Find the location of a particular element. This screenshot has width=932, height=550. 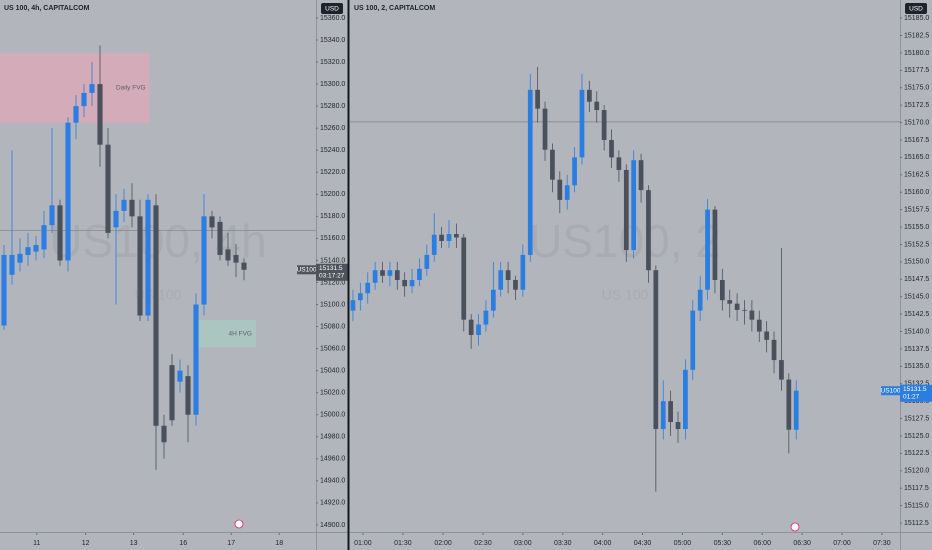

fvg-label: 4H FVG is located at coordinates (240, 333).